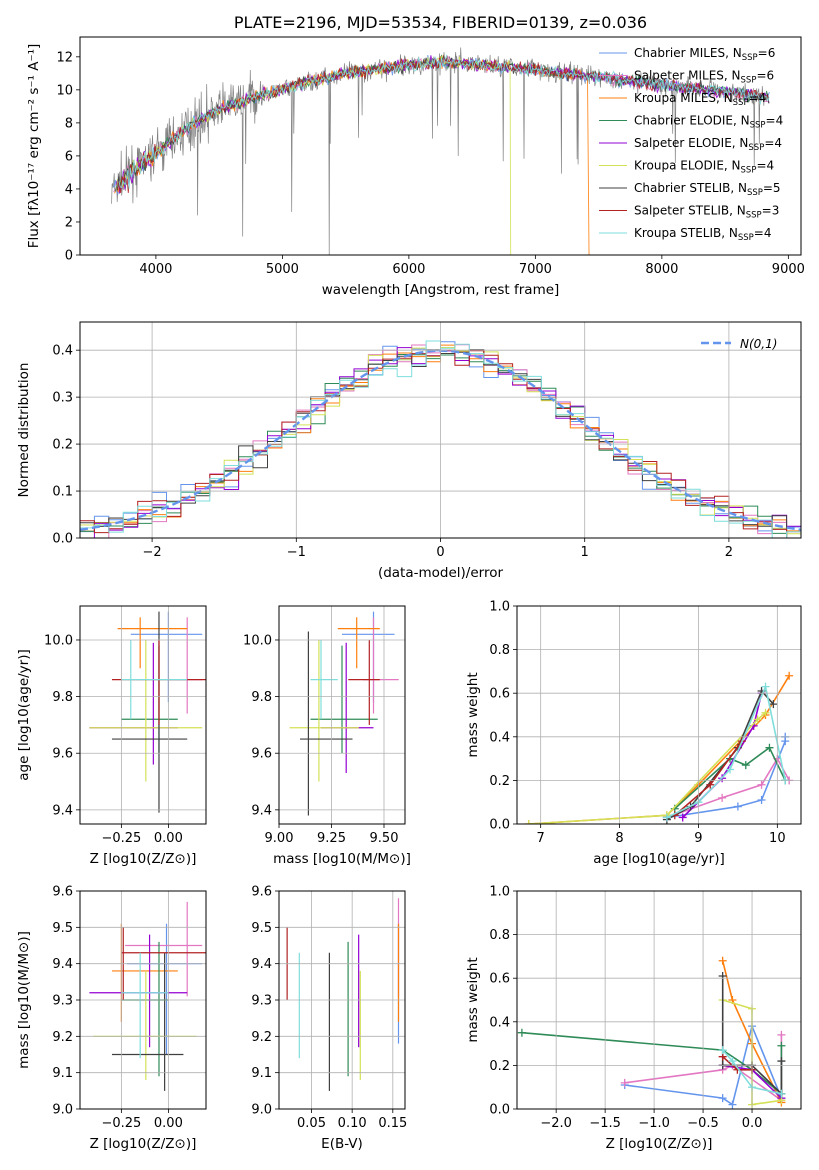 This screenshot has width=819, height=1170. Describe the element at coordinates (706, 212) in the screenshot. I see `legend-label: Salpeter STELIB, NSSP=3` at that location.